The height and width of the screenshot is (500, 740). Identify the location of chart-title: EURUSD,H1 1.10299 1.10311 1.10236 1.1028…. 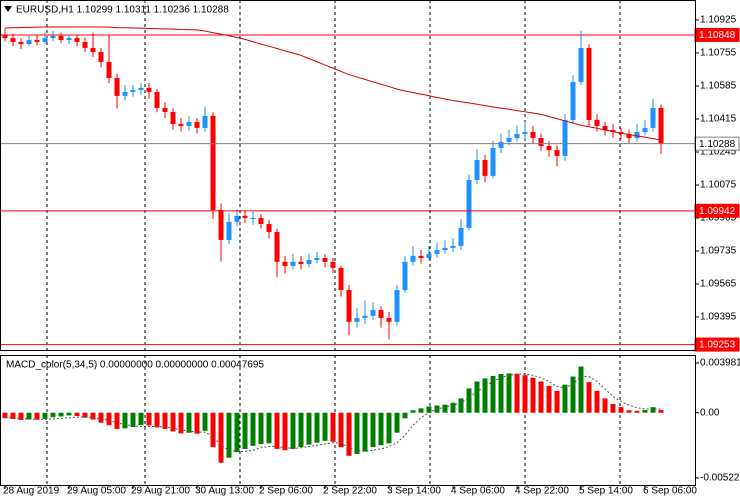
(122, 10).